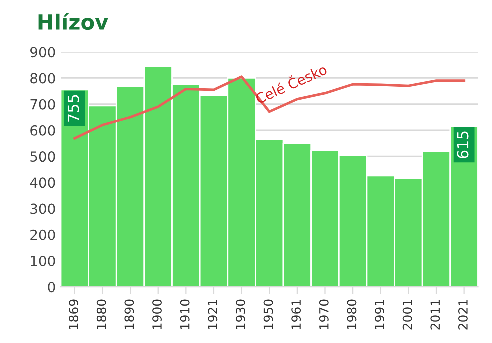 This screenshot has width=492, height=343. I want to click on x-tick-label: 1921, so click(213, 315).